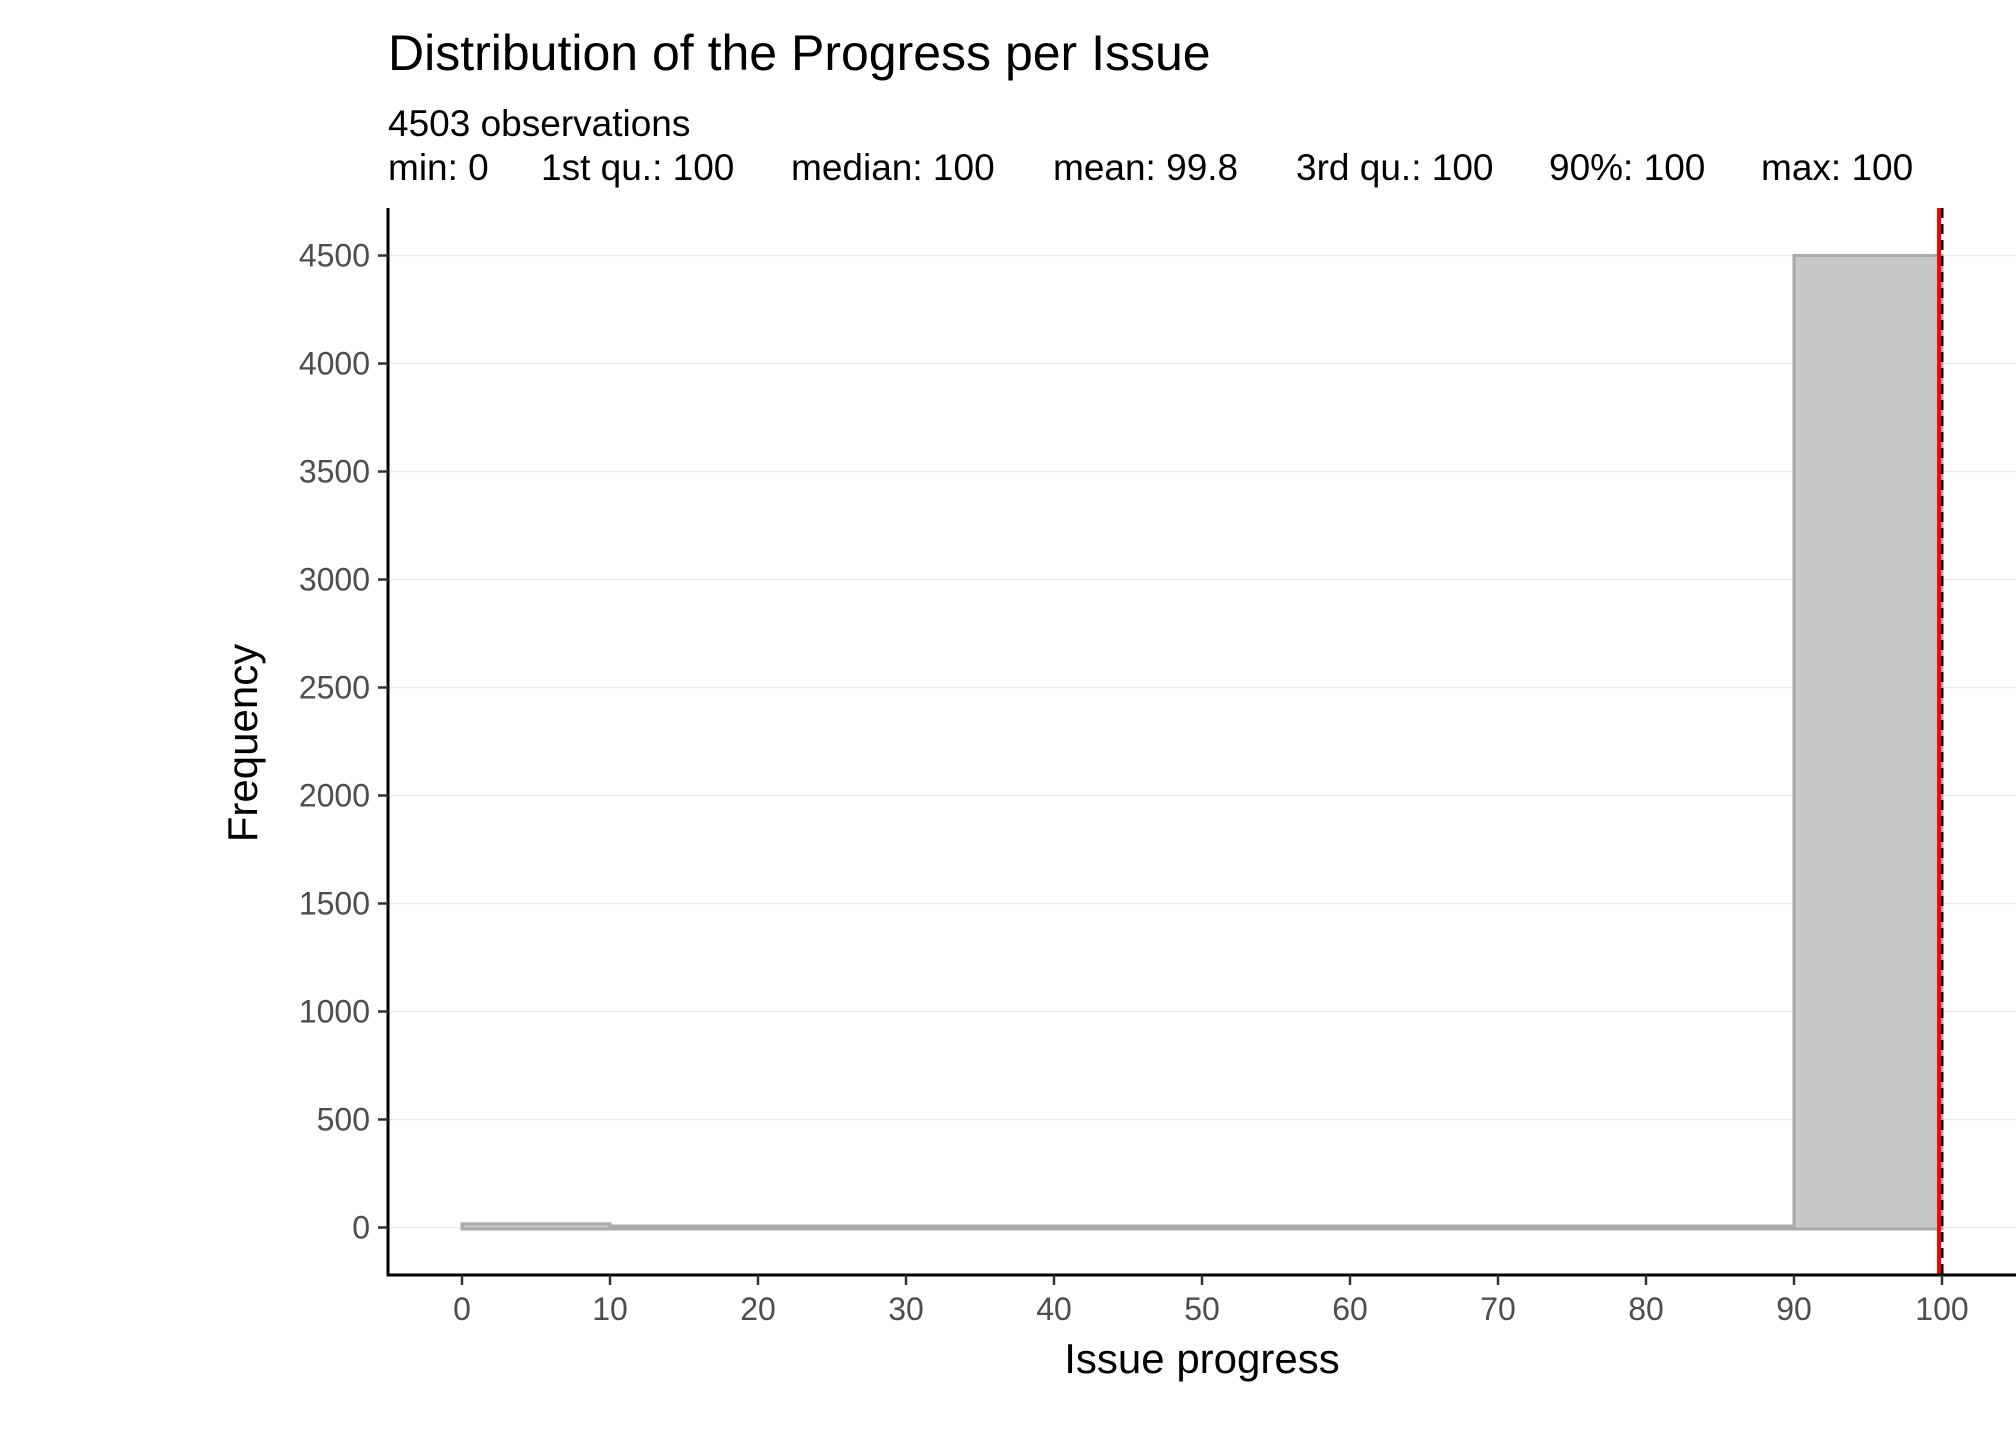 This screenshot has width=2016, height=1440. What do you see at coordinates (1941, 1309) in the screenshot?
I see `x-tick-label: 100` at bounding box center [1941, 1309].